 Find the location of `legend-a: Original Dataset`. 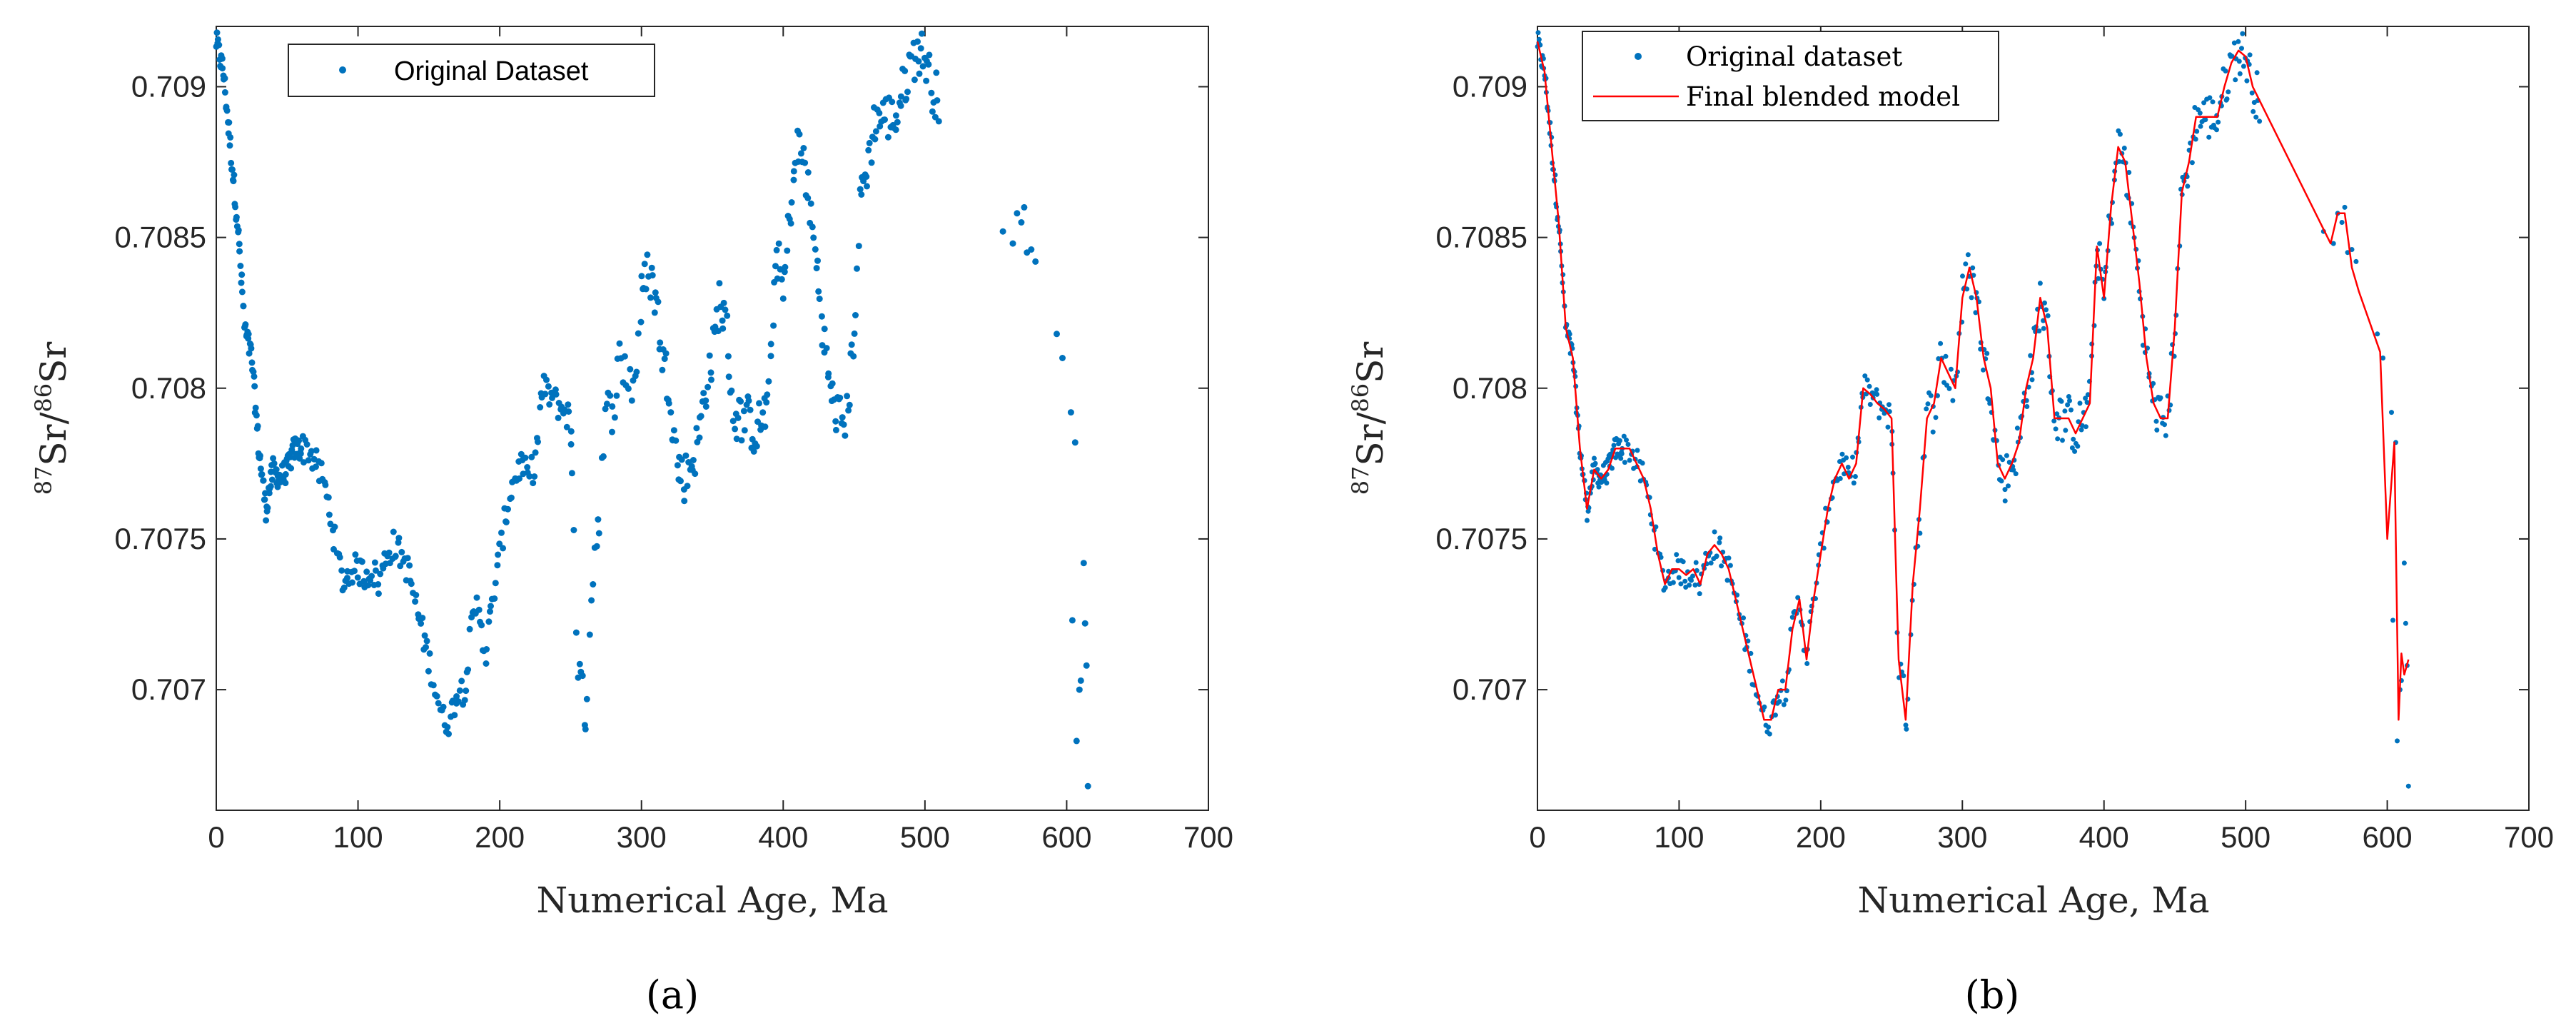

legend-a: Original Dataset is located at coordinates (471, 70).